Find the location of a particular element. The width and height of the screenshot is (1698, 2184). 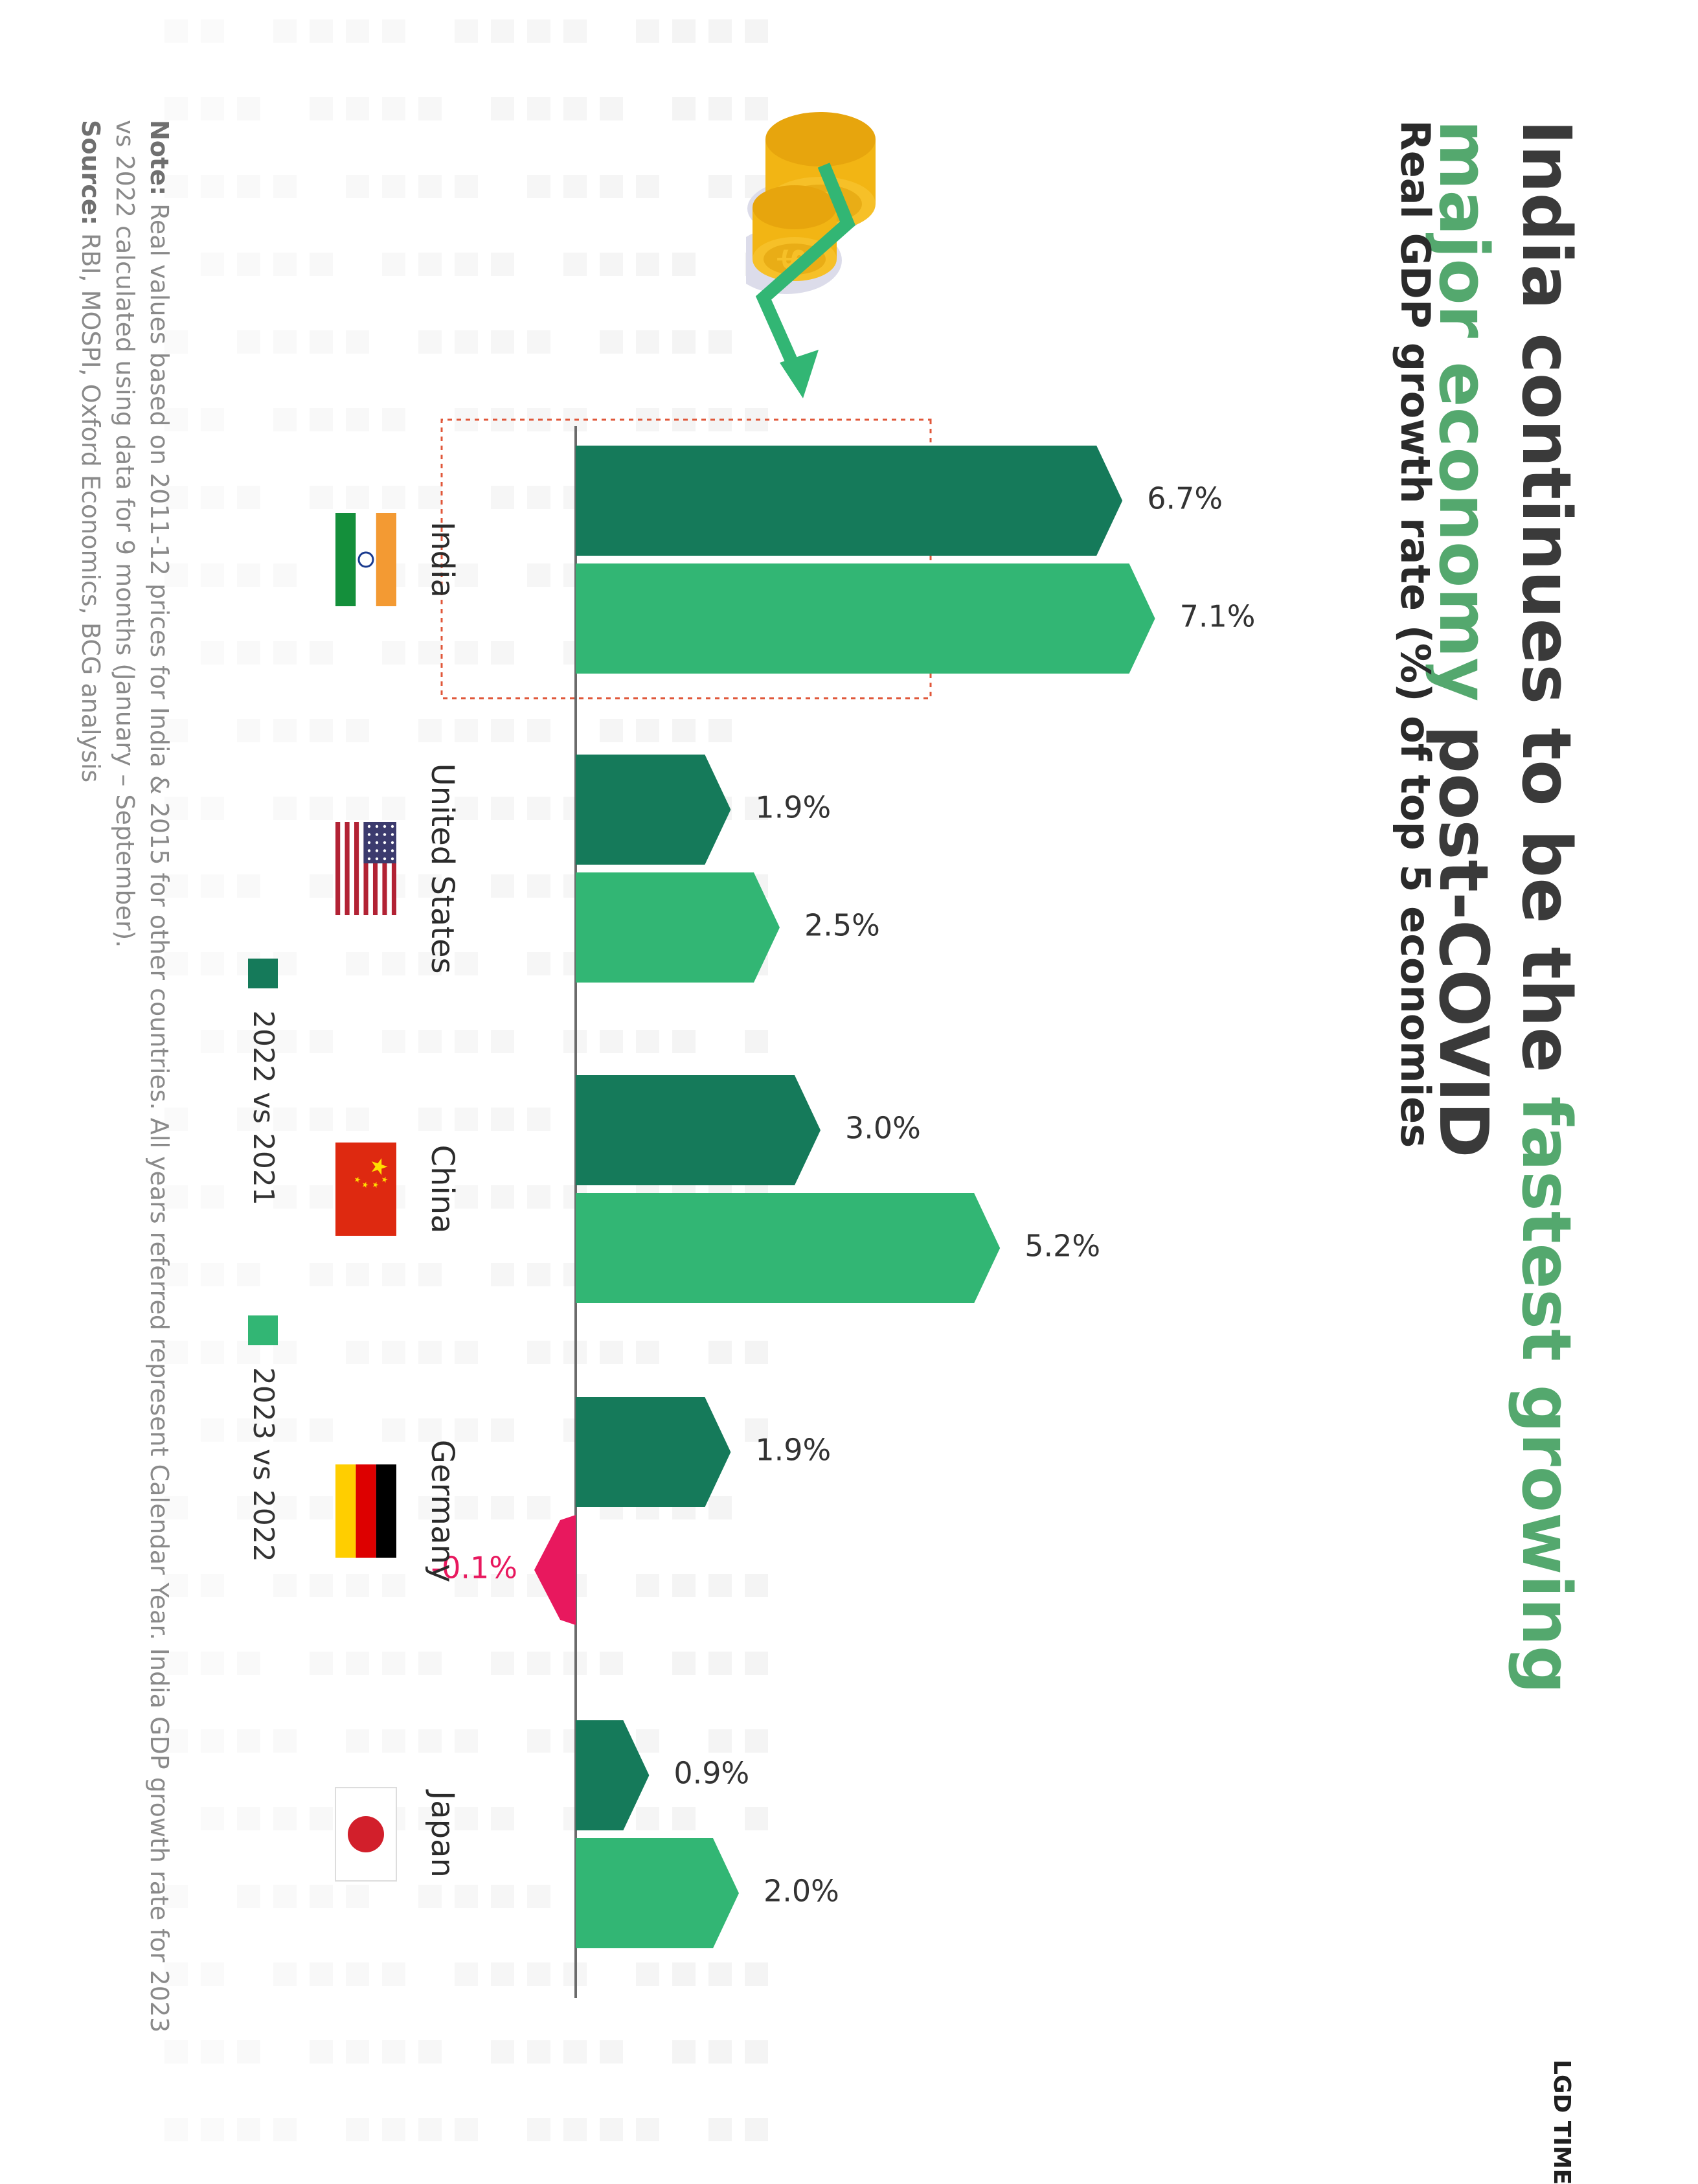

data-label: 0.9% is located at coordinates (712, 1774).